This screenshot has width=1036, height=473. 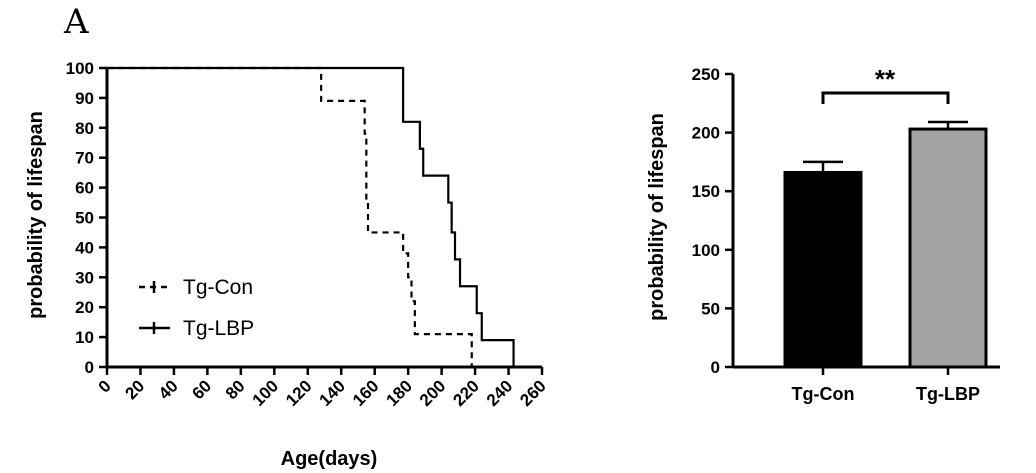 I want to click on bar-tg-lbp, so click(x=948, y=248).